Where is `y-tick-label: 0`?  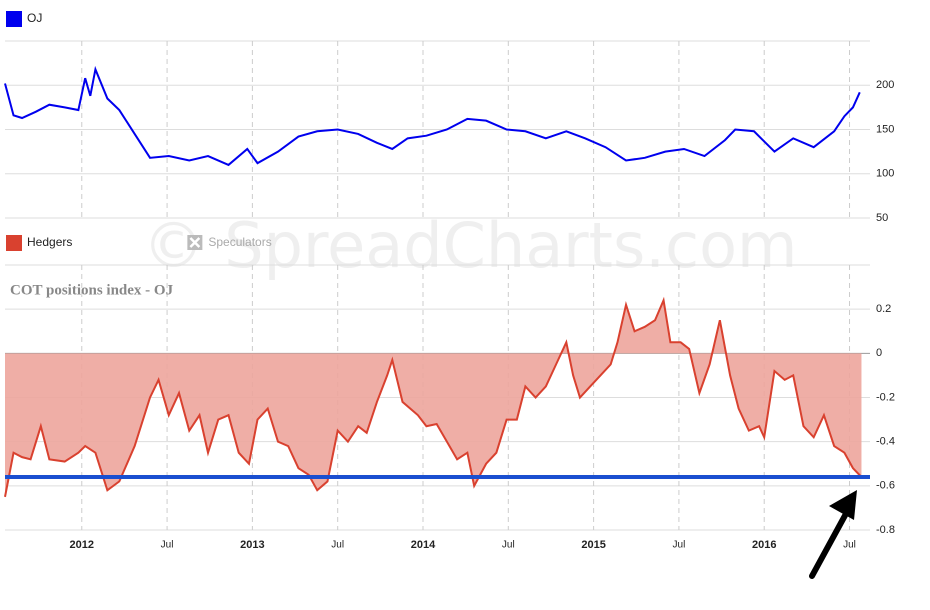 y-tick-label: 0 is located at coordinates (879, 353).